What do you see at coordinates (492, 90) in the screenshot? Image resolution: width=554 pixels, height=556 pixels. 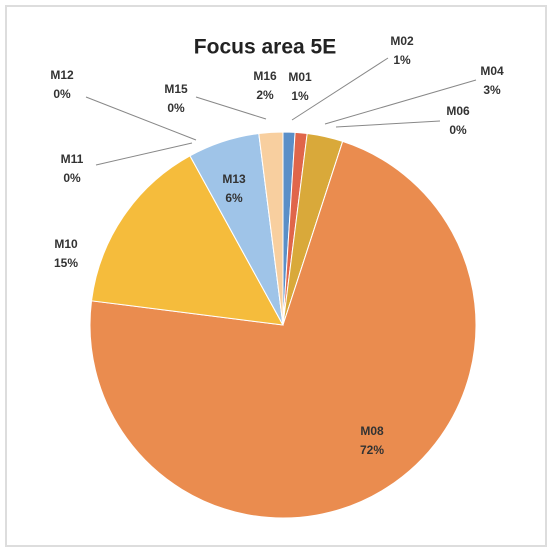 I see `slice-label-value: 3%` at bounding box center [492, 90].